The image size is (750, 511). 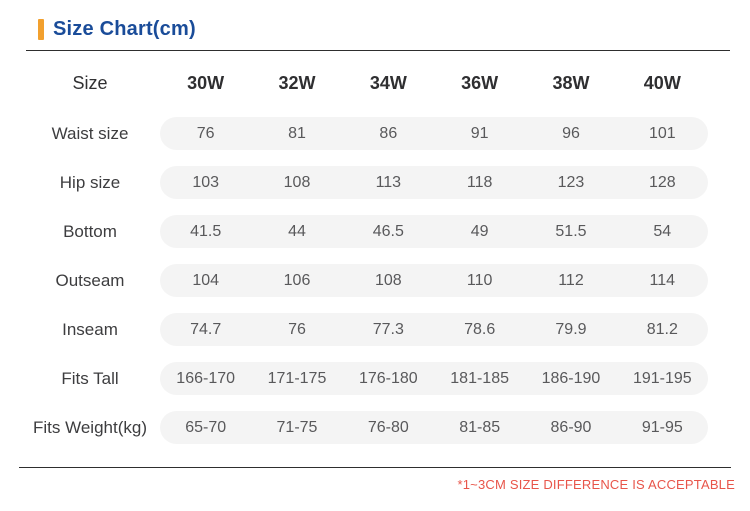 What do you see at coordinates (571, 182) in the screenshot?
I see `table-cell: 123` at bounding box center [571, 182].